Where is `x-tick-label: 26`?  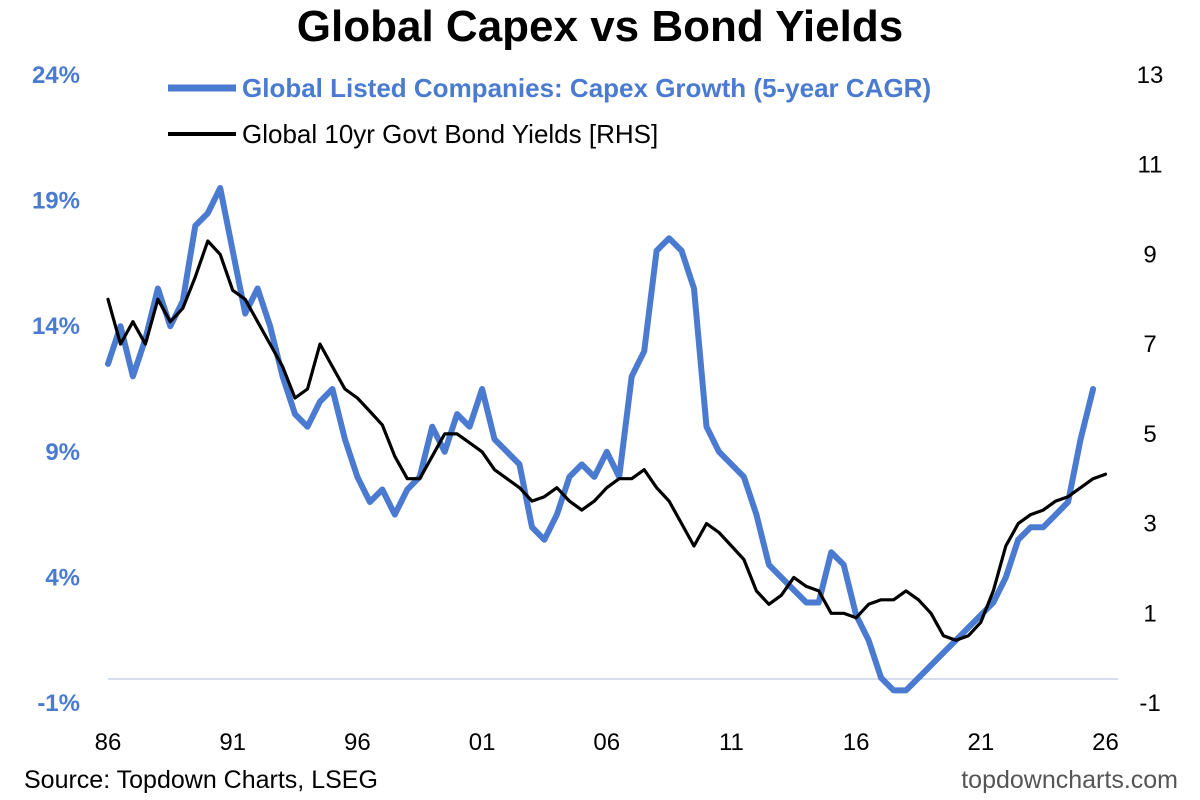 x-tick-label: 26 is located at coordinates (1105, 742).